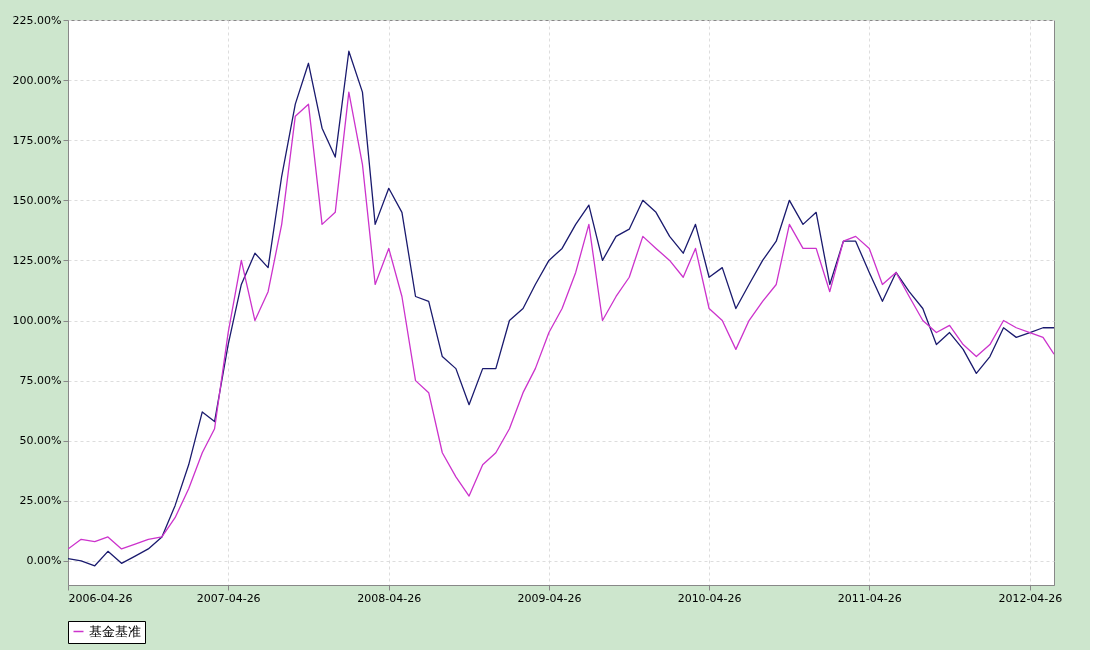  Describe the element at coordinates (37, 260) in the screenshot. I see `y-tick-label: 125.00%` at that location.